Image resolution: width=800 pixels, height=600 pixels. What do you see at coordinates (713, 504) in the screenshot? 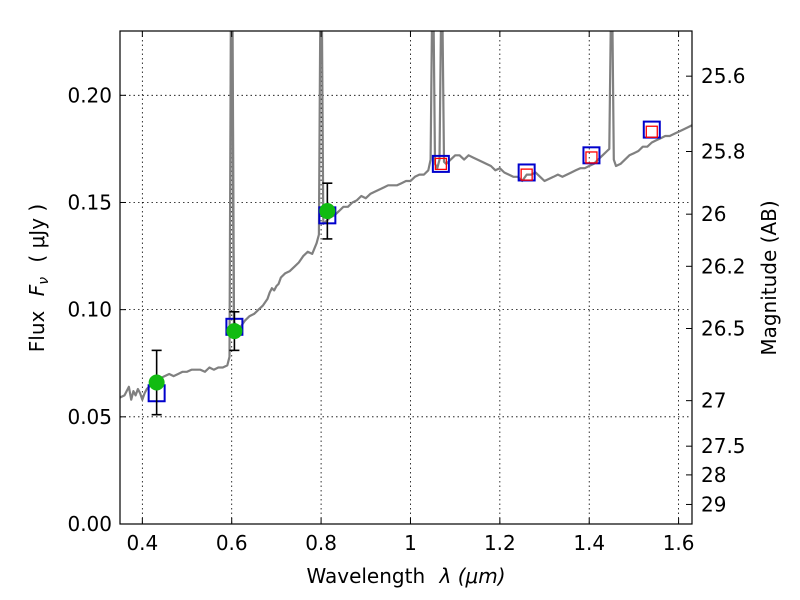
I see `y2-tick-label: 29` at bounding box center [713, 504].